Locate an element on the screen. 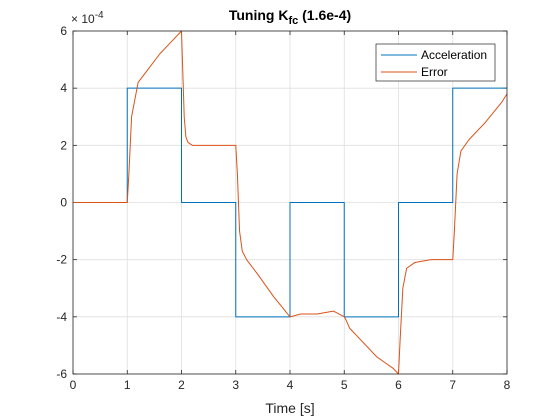 This screenshot has height=420, width=560. legend-box is located at coordinates (435, 62).